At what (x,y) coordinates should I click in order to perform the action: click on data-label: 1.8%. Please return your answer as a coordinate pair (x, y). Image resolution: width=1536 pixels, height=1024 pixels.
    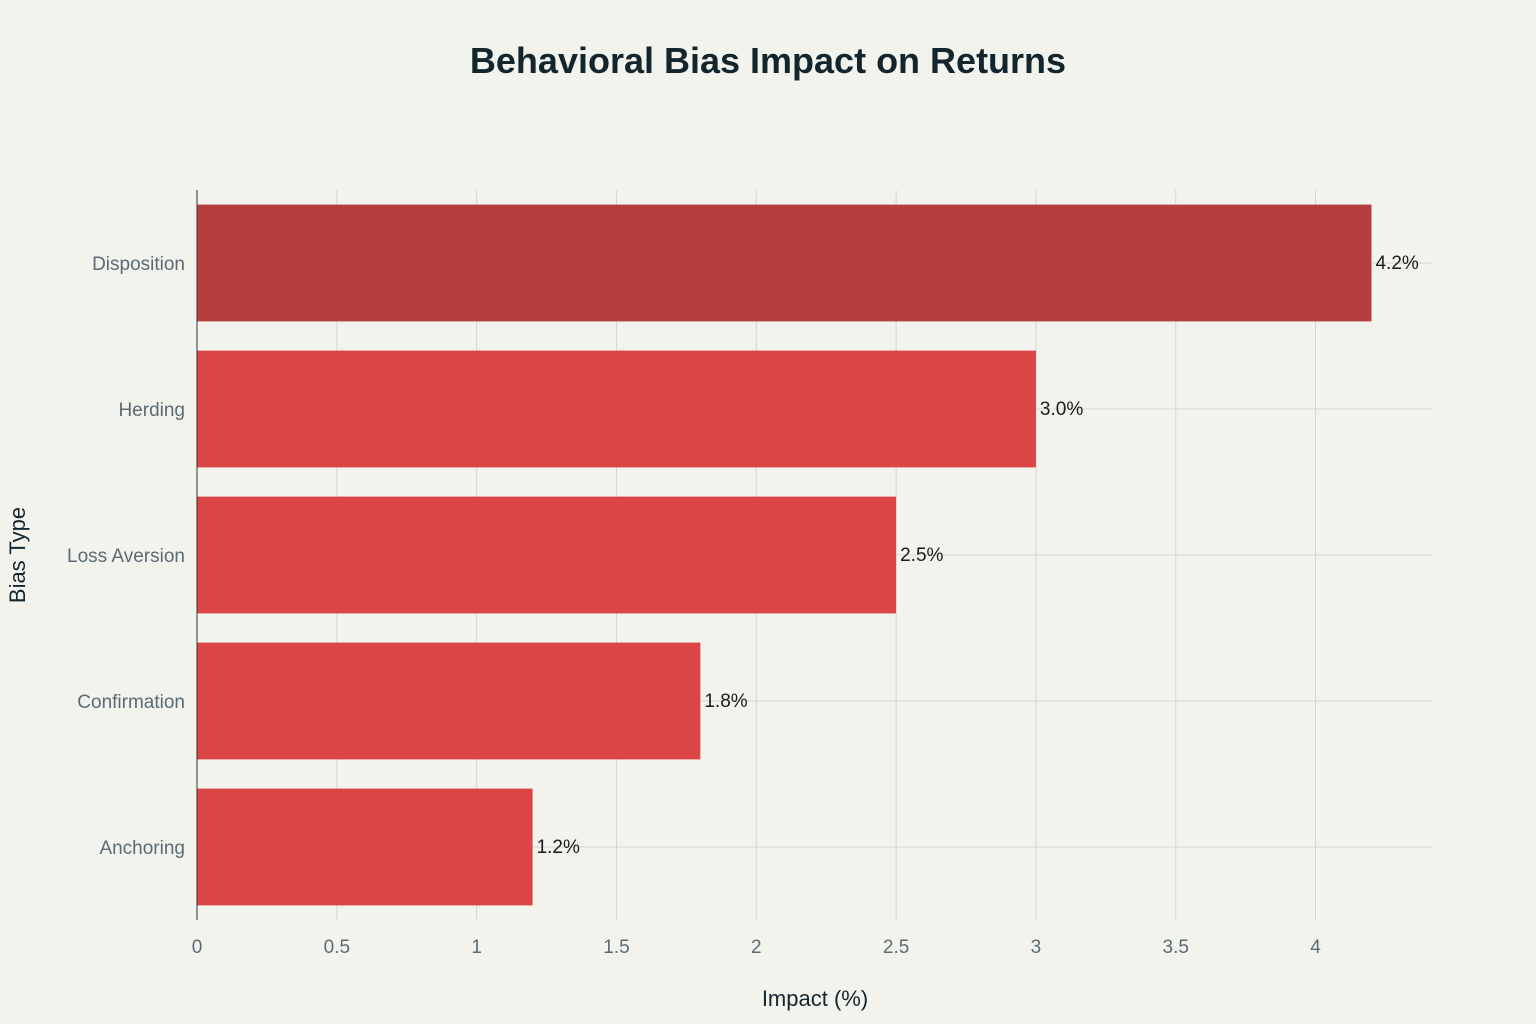
    Looking at the image, I should click on (725, 701).